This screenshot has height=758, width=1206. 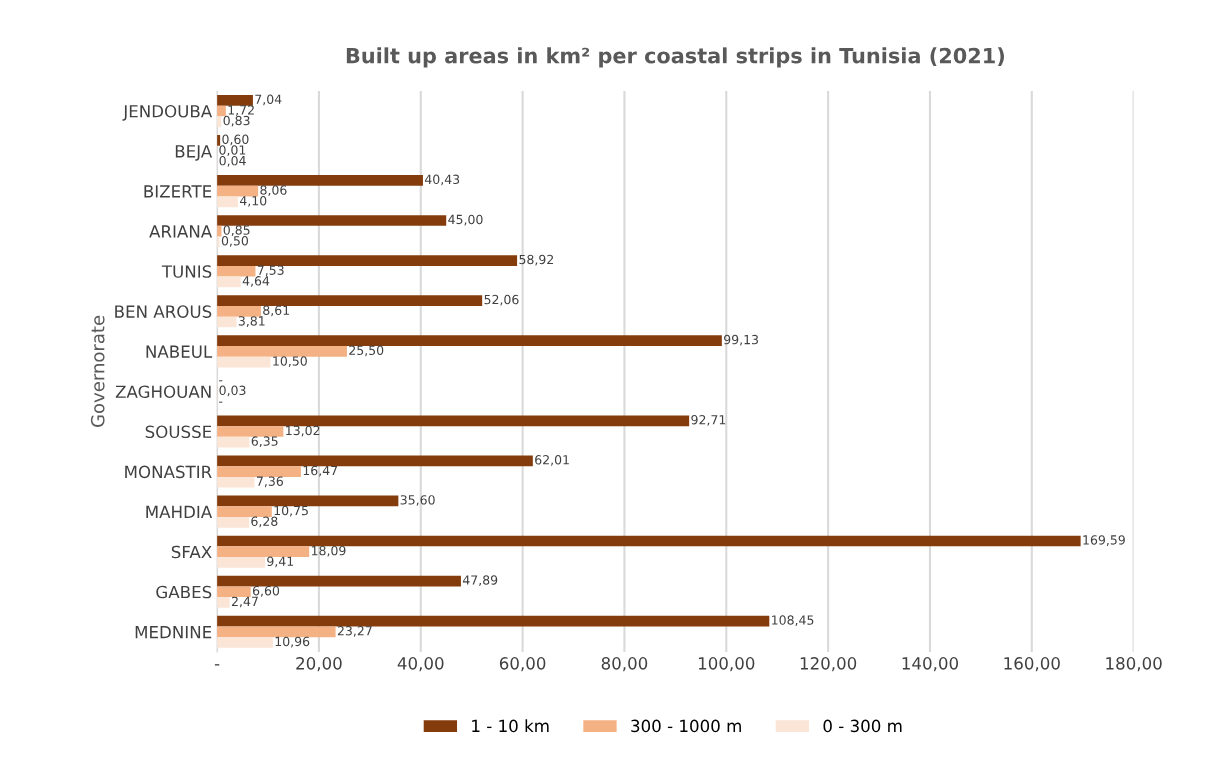 What do you see at coordinates (191, 552) in the screenshot?
I see `y-tick-label: SFAX` at bounding box center [191, 552].